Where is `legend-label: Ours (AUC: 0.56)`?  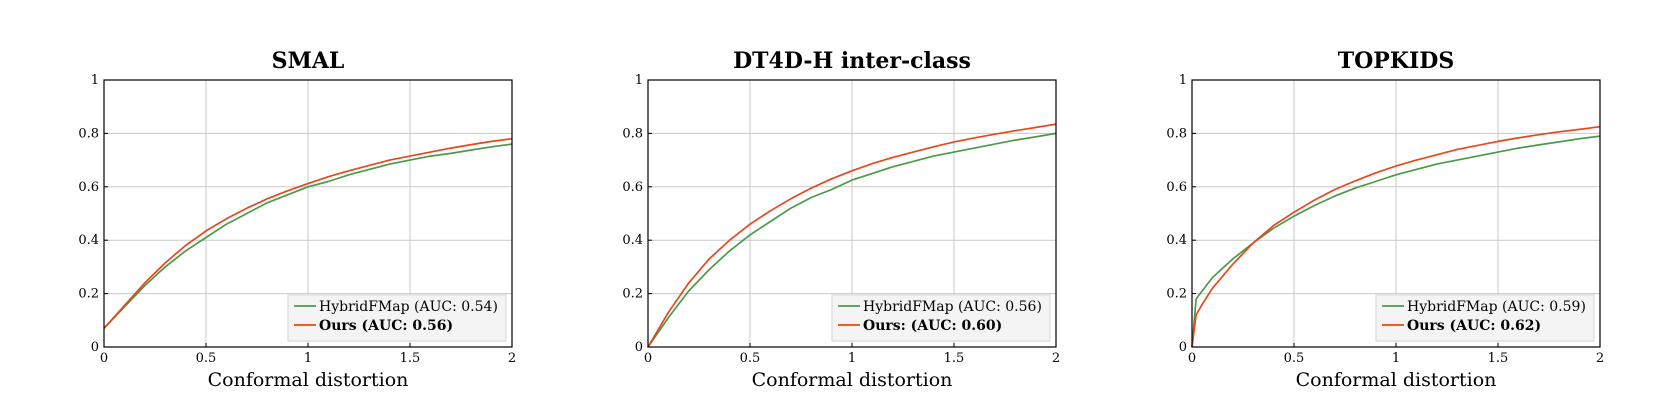
legend-label: Ours (AUC: 0.56) is located at coordinates (386, 326).